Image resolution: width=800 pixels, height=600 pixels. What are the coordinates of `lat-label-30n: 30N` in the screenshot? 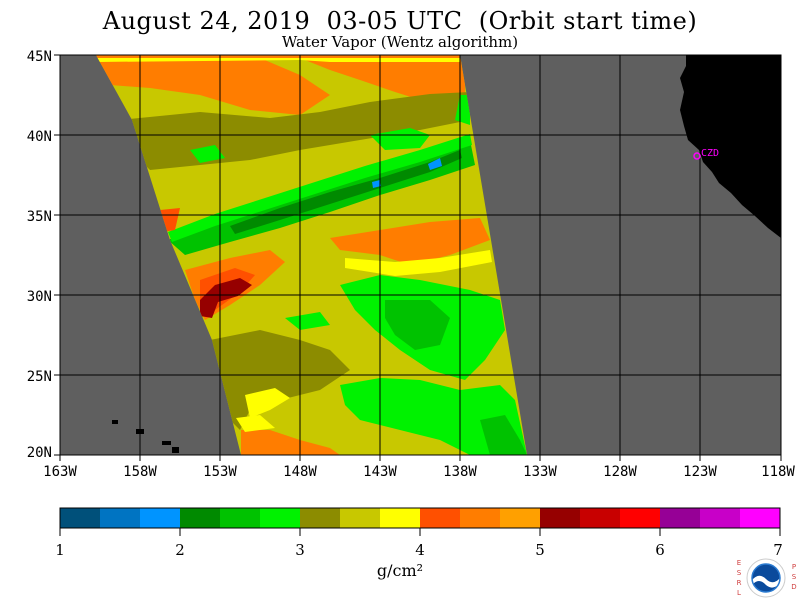 It's located at (39, 297).